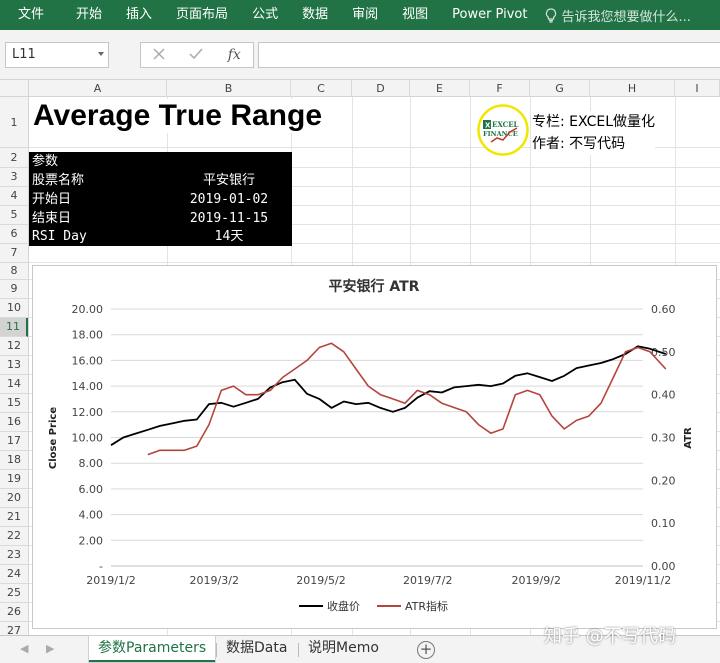 The height and width of the screenshot is (663, 720). Describe the element at coordinates (688, 438) in the screenshot. I see `y2-axis-title: ATR` at that location.